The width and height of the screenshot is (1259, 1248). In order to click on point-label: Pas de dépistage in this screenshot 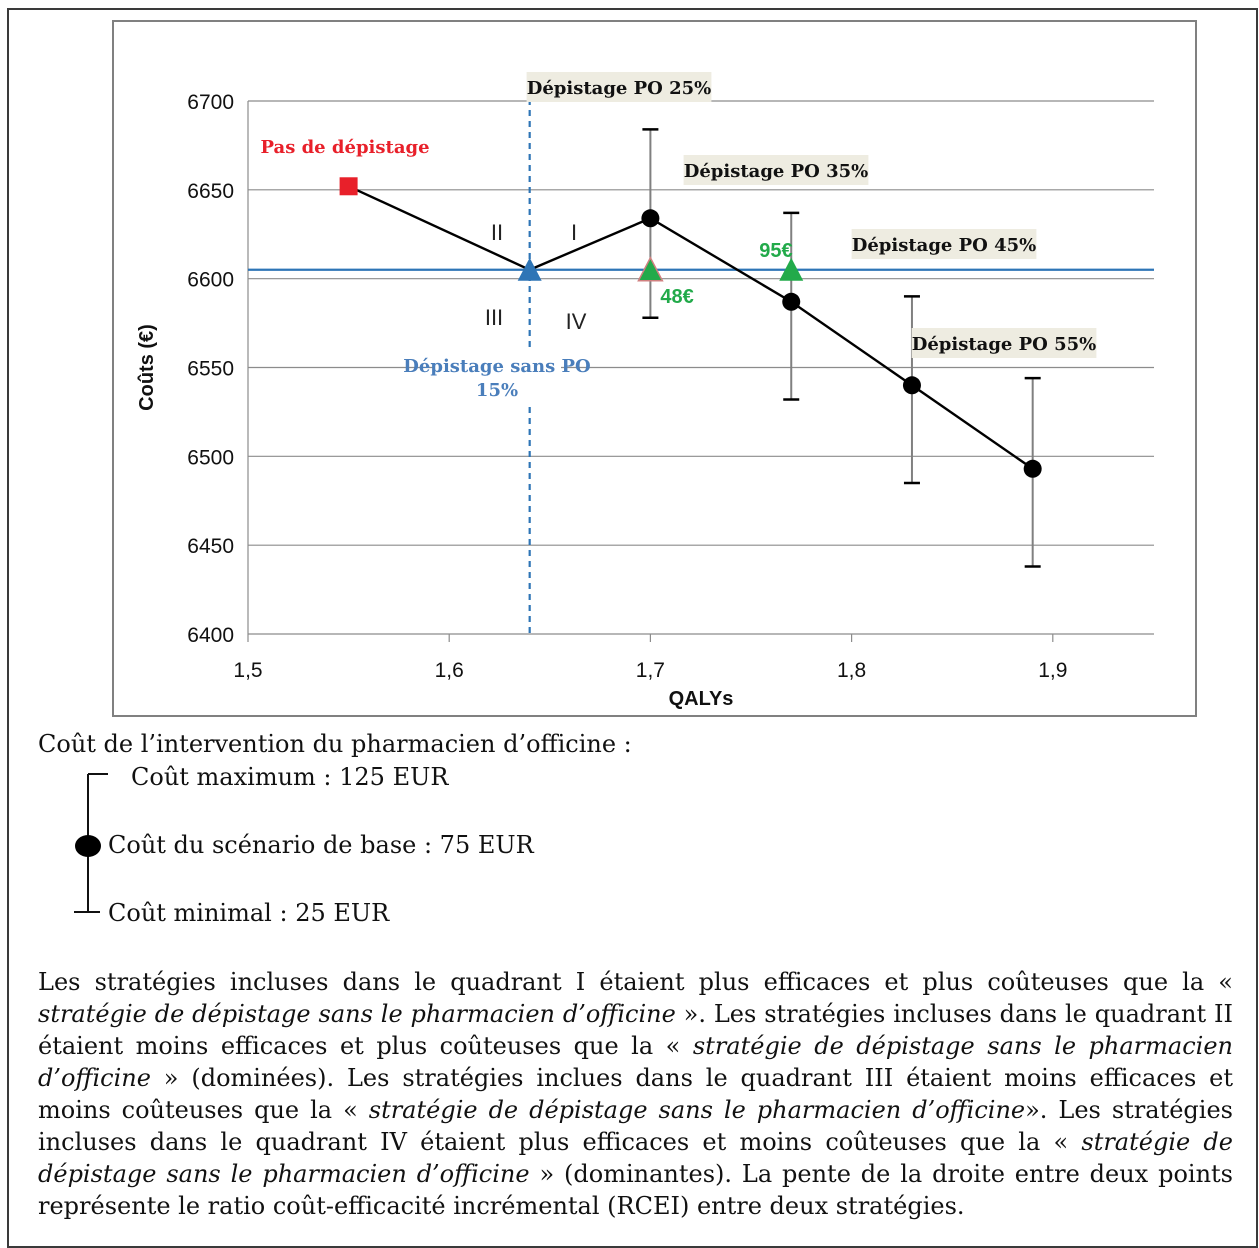, I will do `click(344, 147)`.